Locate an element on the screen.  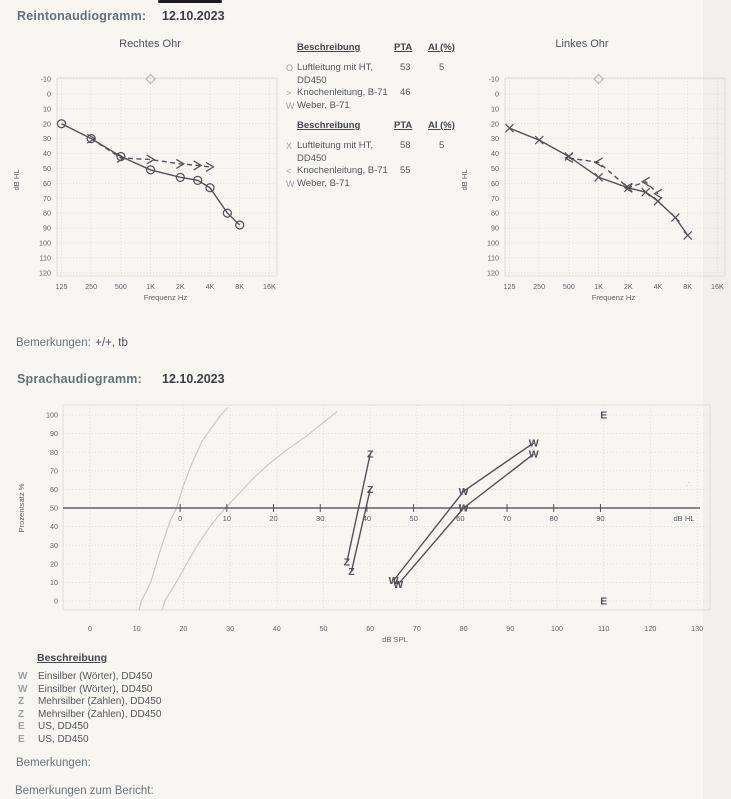
svg-text: 120 is located at coordinates (45, 272).